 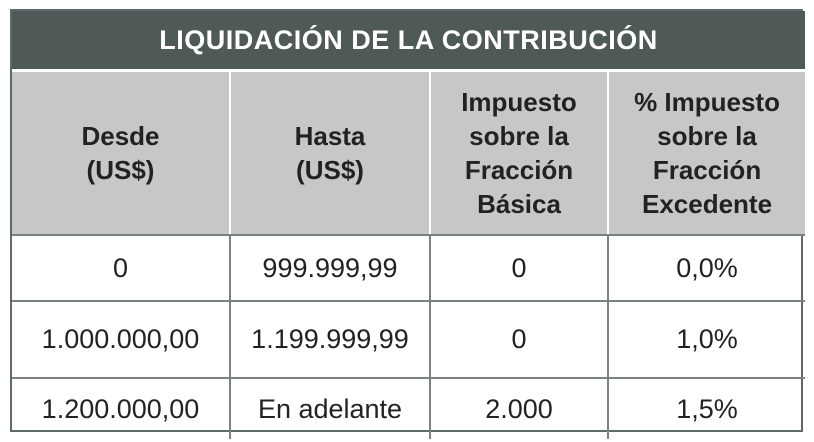 I want to click on table-row: 1.200.000,00 En adelante 2.000 1,5%, so click(x=408, y=408).